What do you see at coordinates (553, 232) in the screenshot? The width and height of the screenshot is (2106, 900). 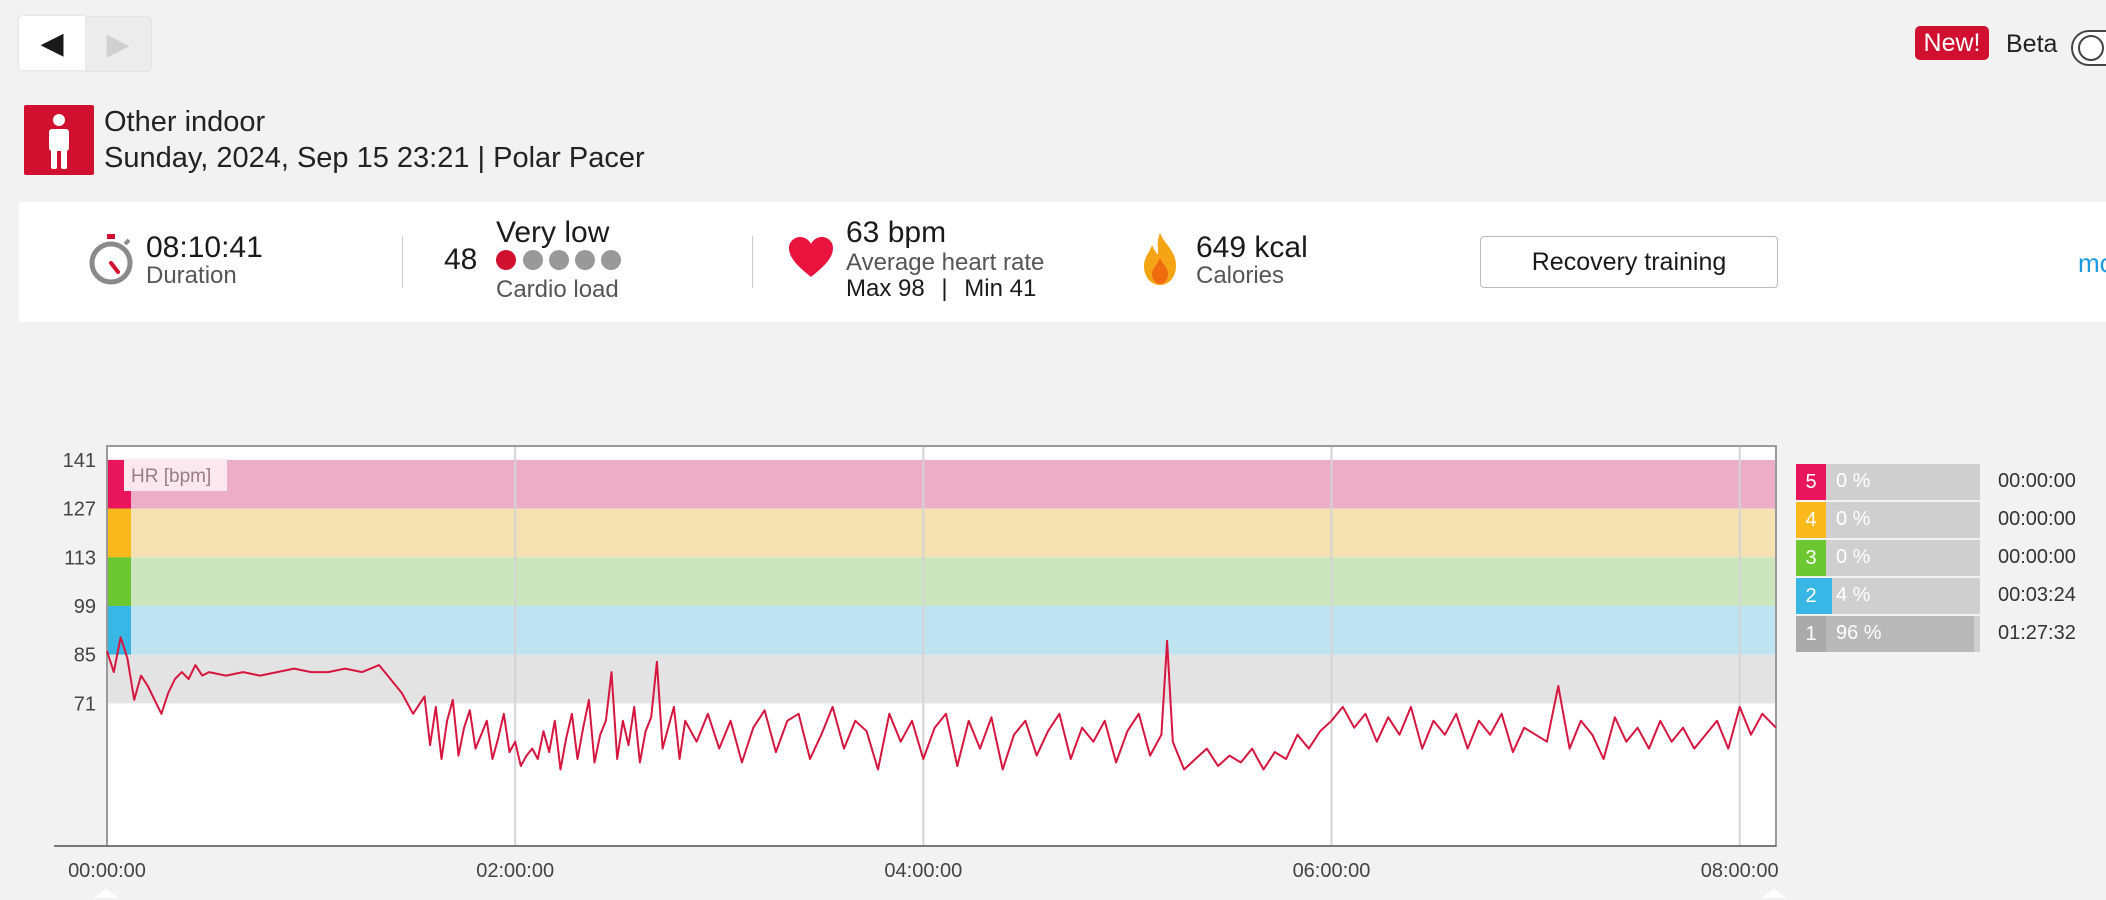 I see `cardio-load-level: Very low` at bounding box center [553, 232].